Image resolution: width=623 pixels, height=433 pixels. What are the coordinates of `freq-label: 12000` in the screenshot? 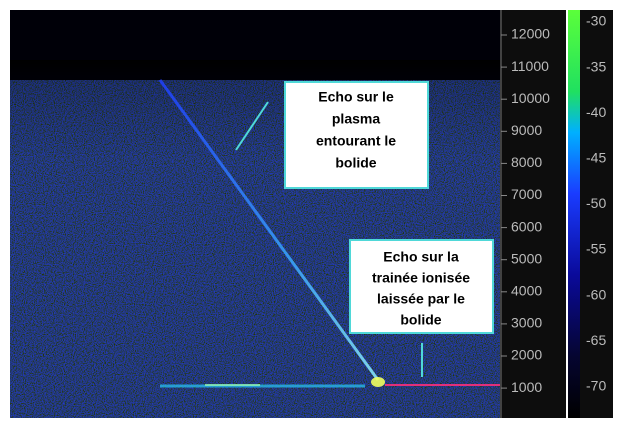 It's located at (530, 34).